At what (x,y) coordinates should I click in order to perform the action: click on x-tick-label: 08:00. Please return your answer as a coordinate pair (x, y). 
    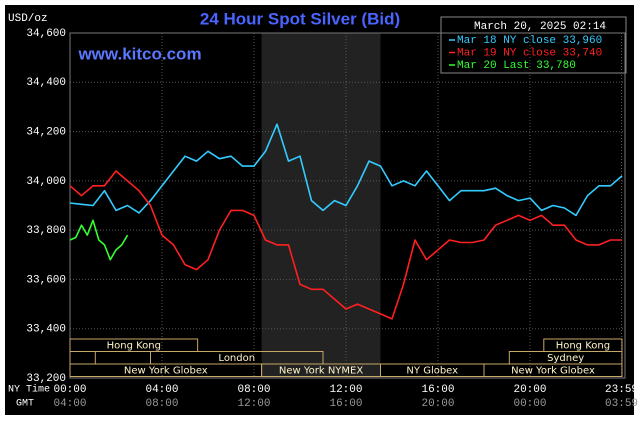
    Looking at the image, I should click on (253, 390).